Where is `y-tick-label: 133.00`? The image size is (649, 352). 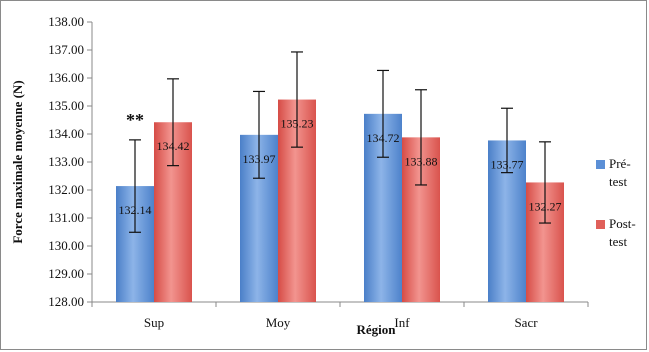 y-tick-label: 133.00 is located at coordinates (66, 161).